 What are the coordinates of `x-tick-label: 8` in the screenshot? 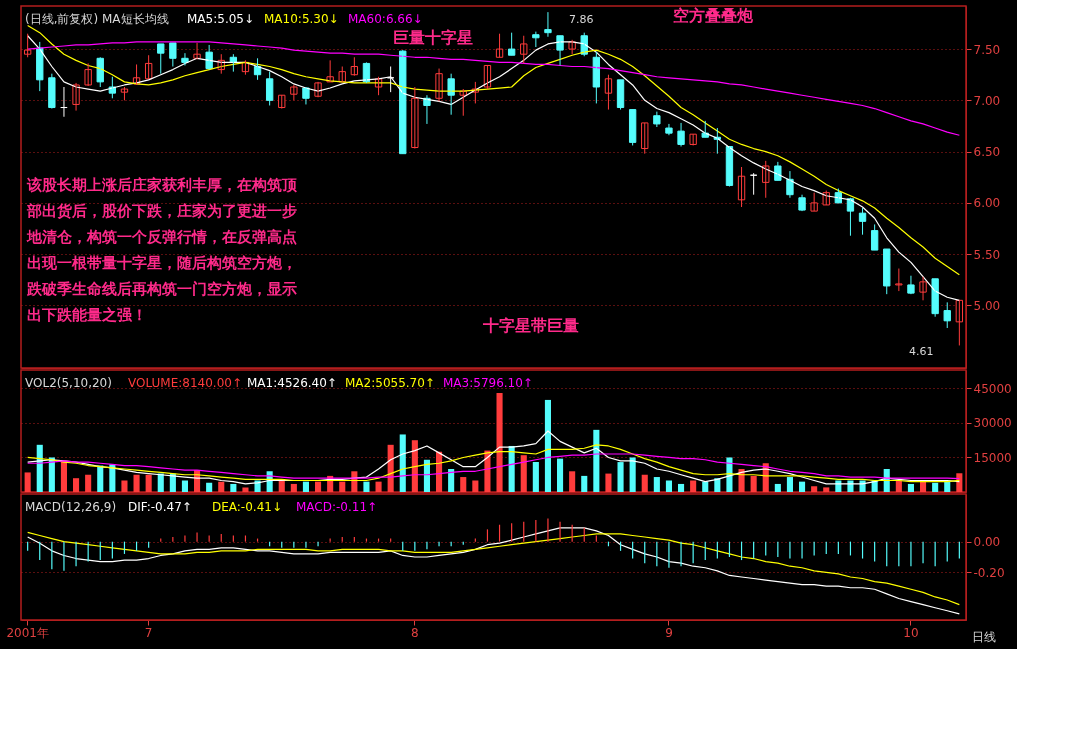 It's located at (415, 632).